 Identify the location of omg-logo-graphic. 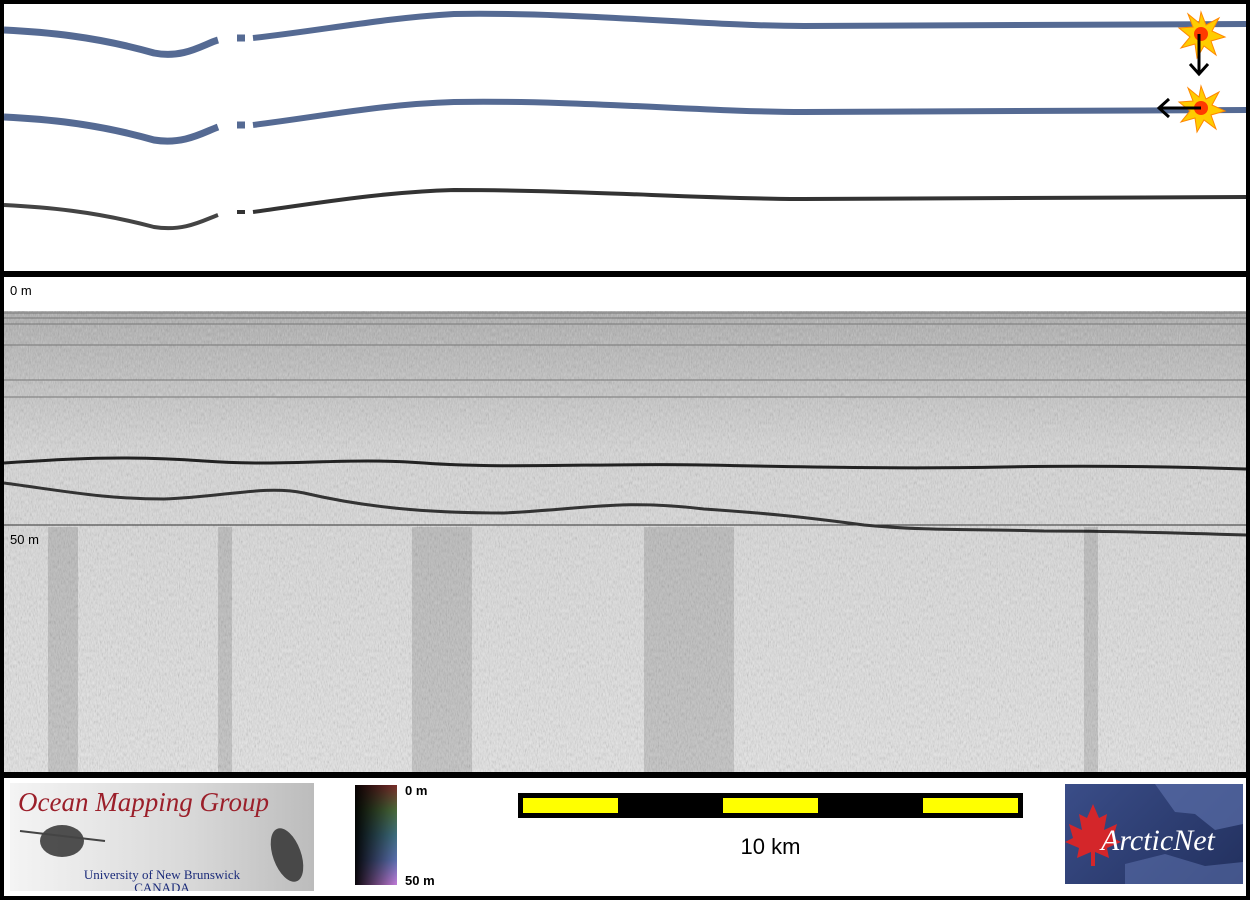
(161, 853).